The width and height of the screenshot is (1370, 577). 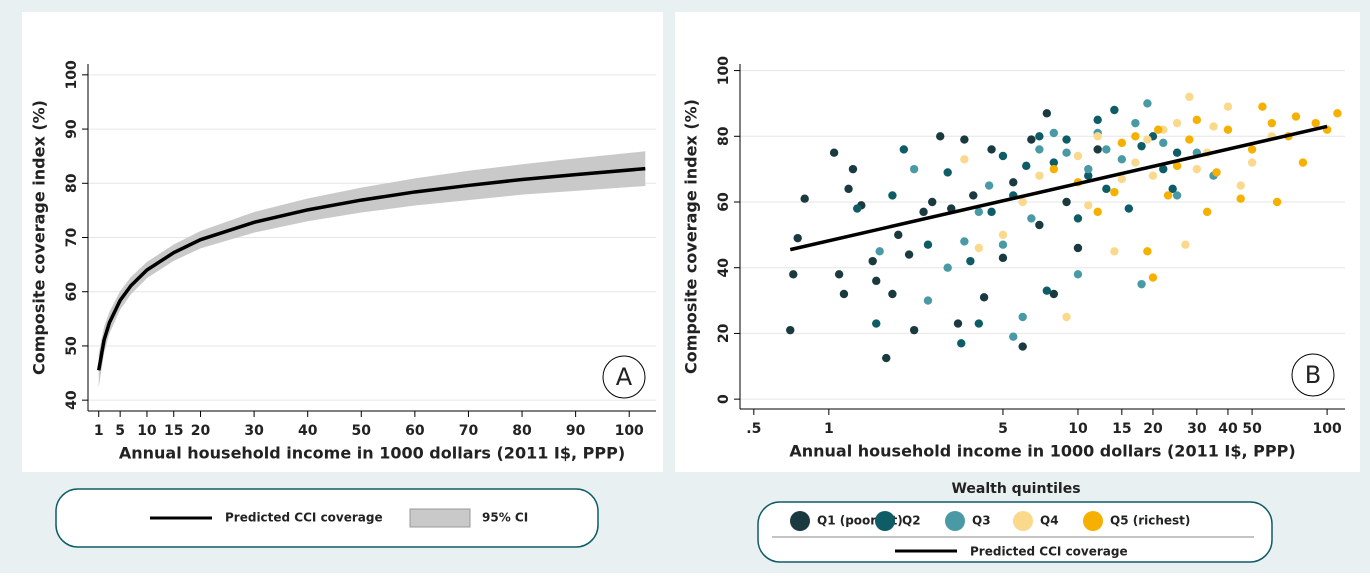 What do you see at coordinates (1015, 489) in the screenshot?
I see `legend-title: Wealth quintiles` at bounding box center [1015, 489].